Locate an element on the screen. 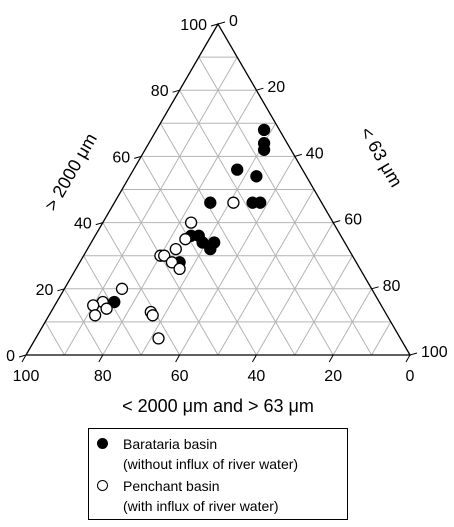 This screenshot has height=527, width=454. left-tick-label: 100 is located at coordinates (193, 25).